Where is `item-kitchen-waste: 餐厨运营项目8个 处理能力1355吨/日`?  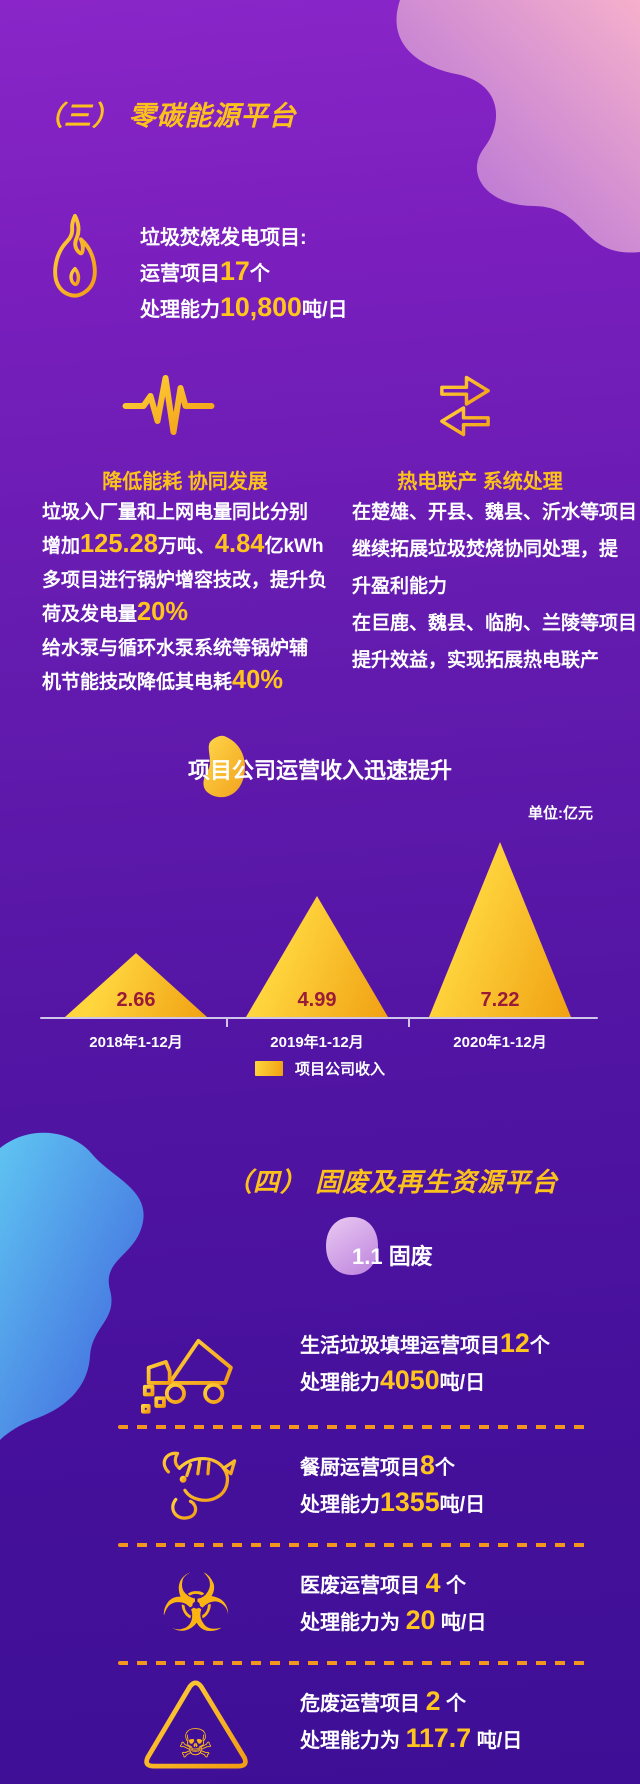 item-kitchen-waste: 餐厨运营项目8个 处理能力1355吨/日 is located at coordinates (392, 1487).